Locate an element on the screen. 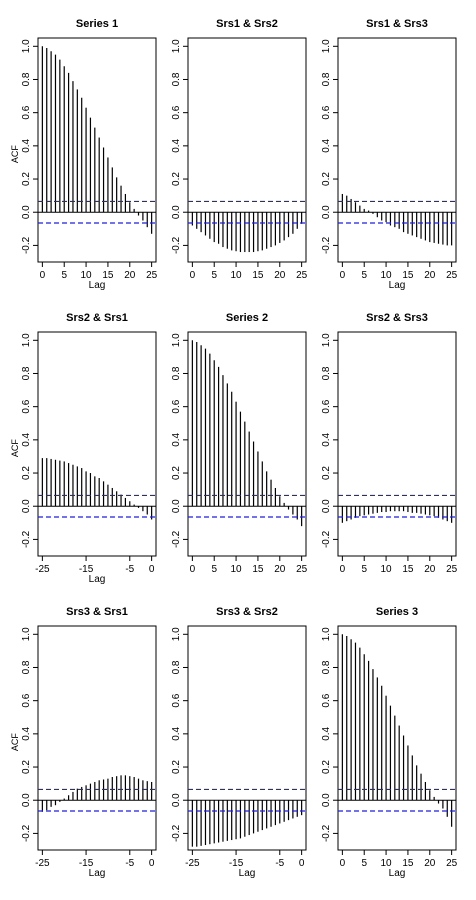 The width and height of the screenshot is (476, 900). panel-title: Srs2 & Srs3 is located at coordinates (397, 318).